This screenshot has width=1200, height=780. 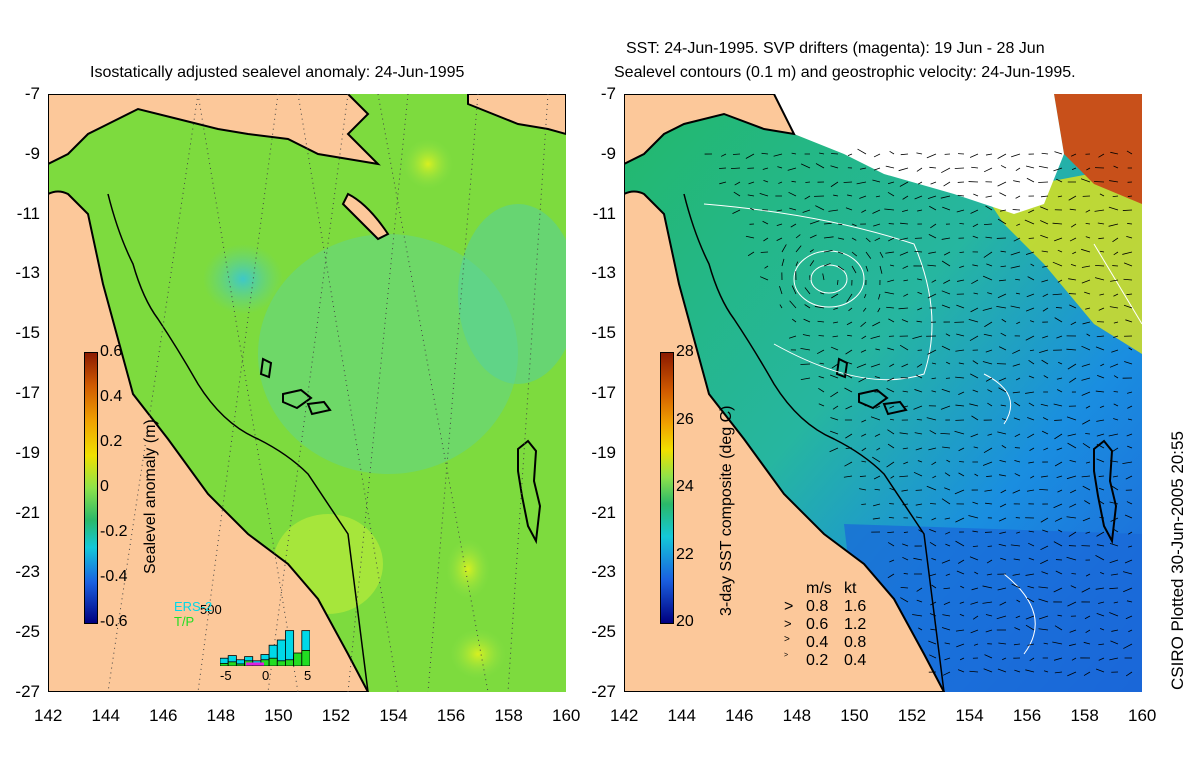 What do you see at coordinates (871, 386) in the screenshot?
I see `coral-reef-outlines` at bounding box center [871, 386].